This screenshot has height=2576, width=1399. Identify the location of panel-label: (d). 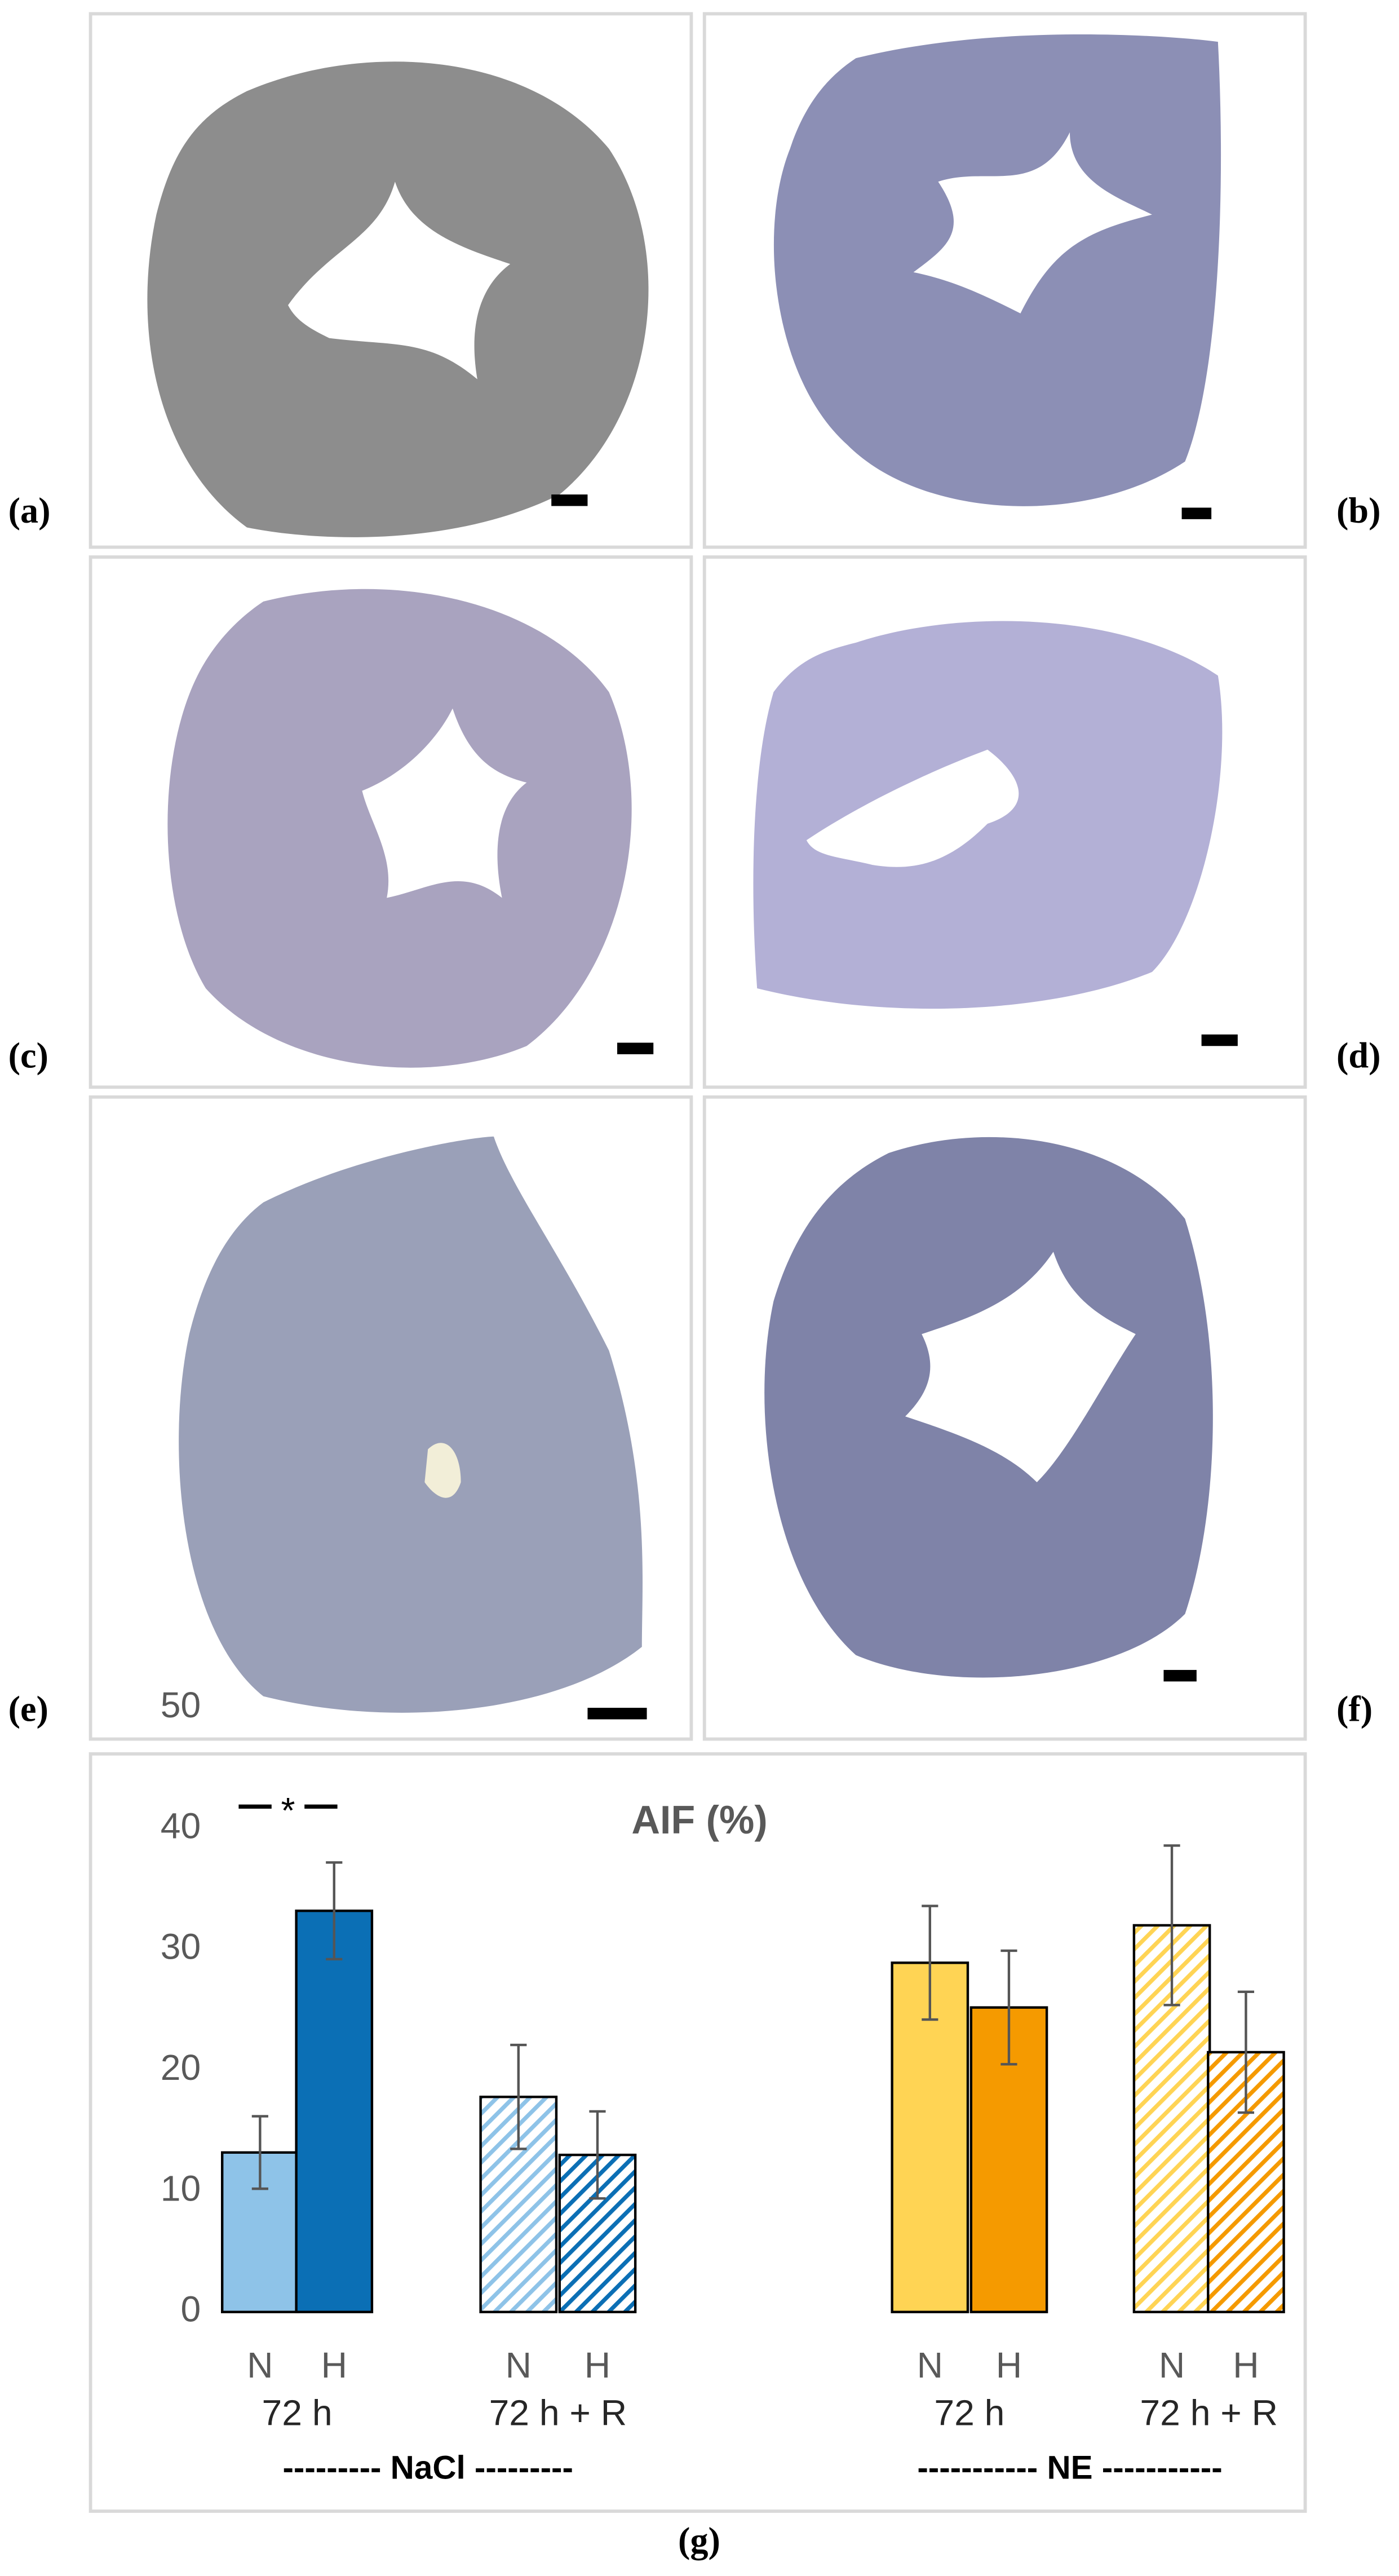
(1358, 1055).